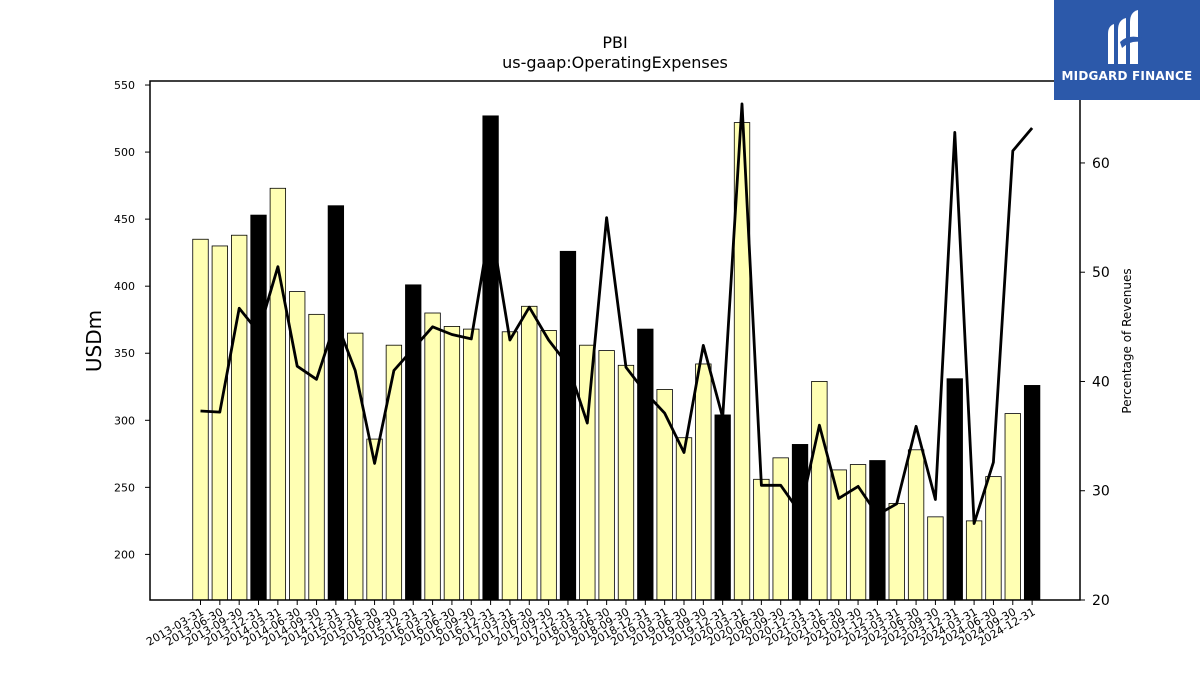  What do you see at coordinates (124, 420) in the screenshot?
I see `y-tick-label: 300` at bounding box center [124, 420].